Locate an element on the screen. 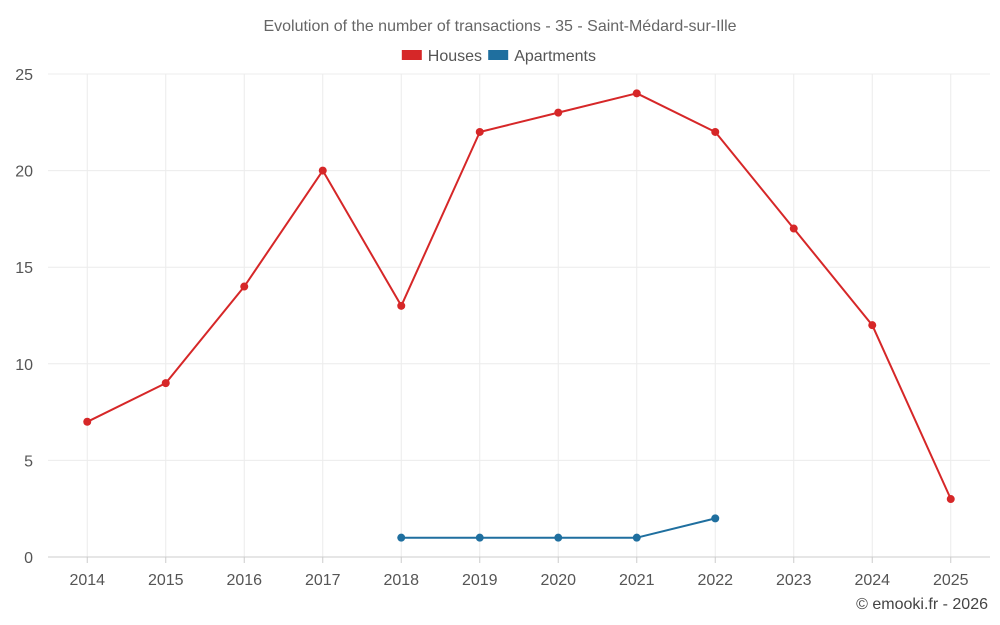  y-tick-label: 0 is located at coordinates (28, 558).